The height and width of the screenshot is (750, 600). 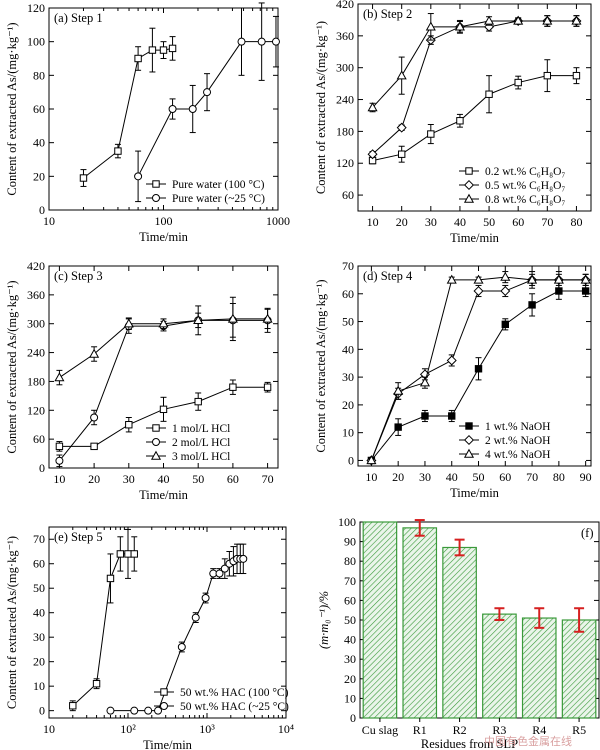 I want to click on legend: 50 wt.% HAC (100 °C) 50 wt.% HAC (~25 °C), so click(x=221, y=700).